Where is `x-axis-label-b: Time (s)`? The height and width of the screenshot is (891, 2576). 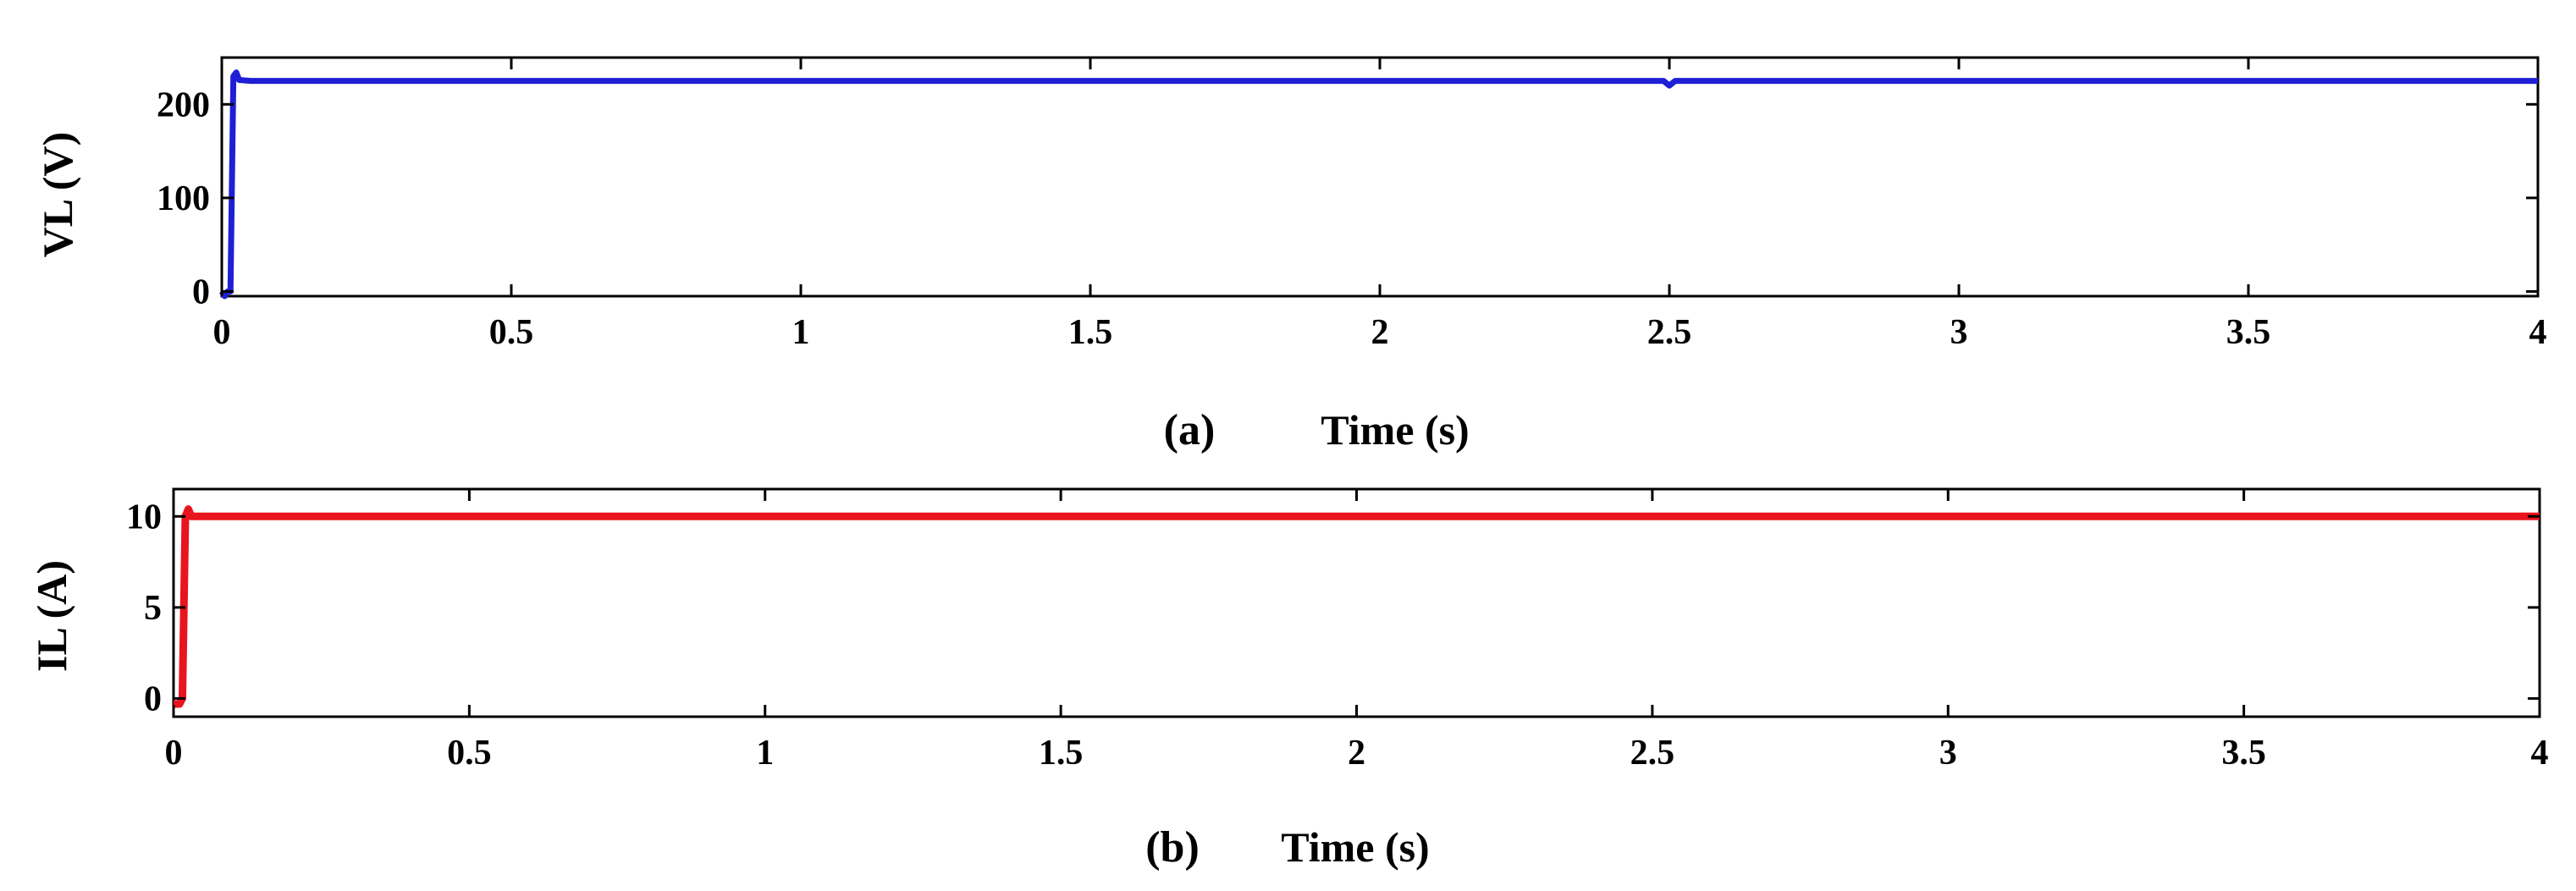
x-axis-label-b: Time (s) is located at coordinates (1355, 847).